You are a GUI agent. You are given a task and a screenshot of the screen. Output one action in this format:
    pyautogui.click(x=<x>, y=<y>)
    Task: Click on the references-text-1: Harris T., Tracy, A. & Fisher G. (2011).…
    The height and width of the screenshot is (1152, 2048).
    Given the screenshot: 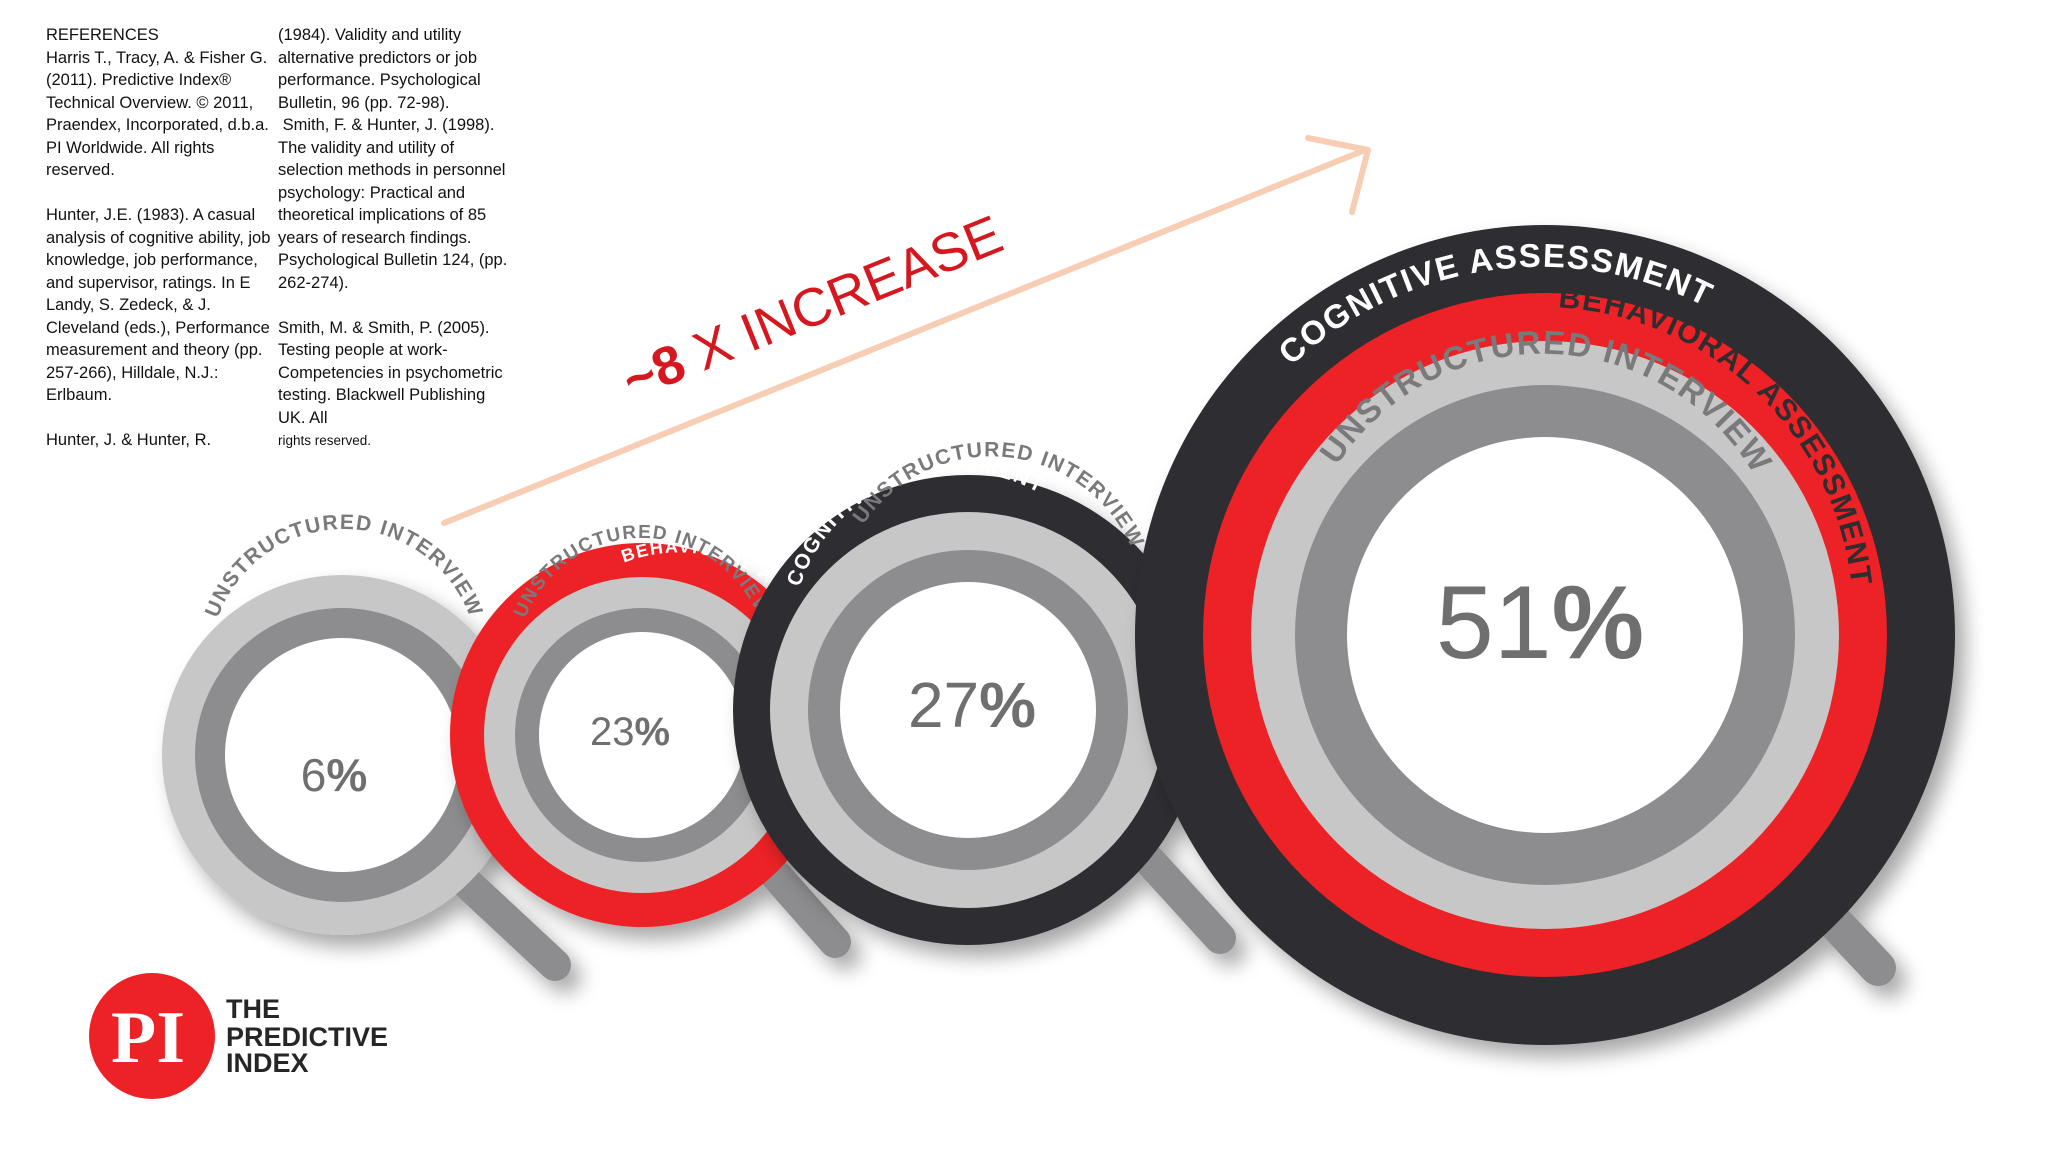 What is the action you would take?
    pyautogui.click(x=158, y=249)
    